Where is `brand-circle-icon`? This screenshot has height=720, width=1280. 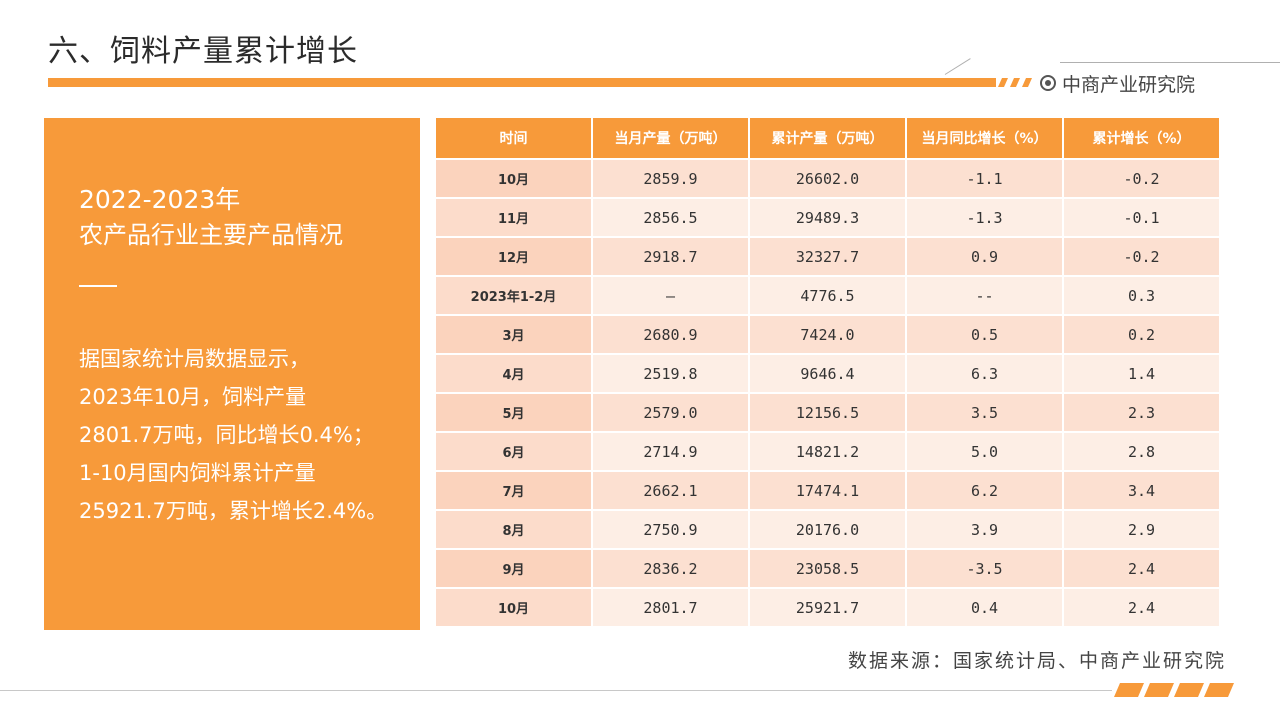 brand-circle-icon is located at coordinates (1048, 83).